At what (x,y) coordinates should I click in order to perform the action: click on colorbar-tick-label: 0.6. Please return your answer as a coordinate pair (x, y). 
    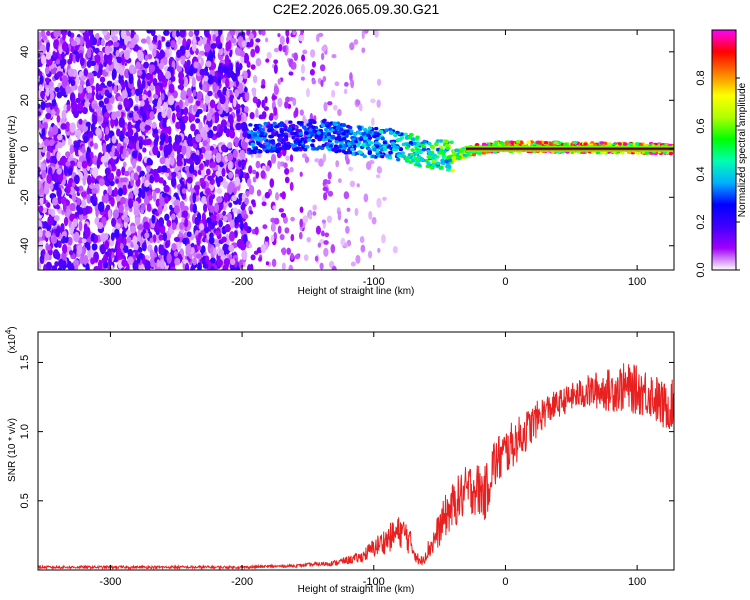
    Looking at the image, I should click on (701, 125).